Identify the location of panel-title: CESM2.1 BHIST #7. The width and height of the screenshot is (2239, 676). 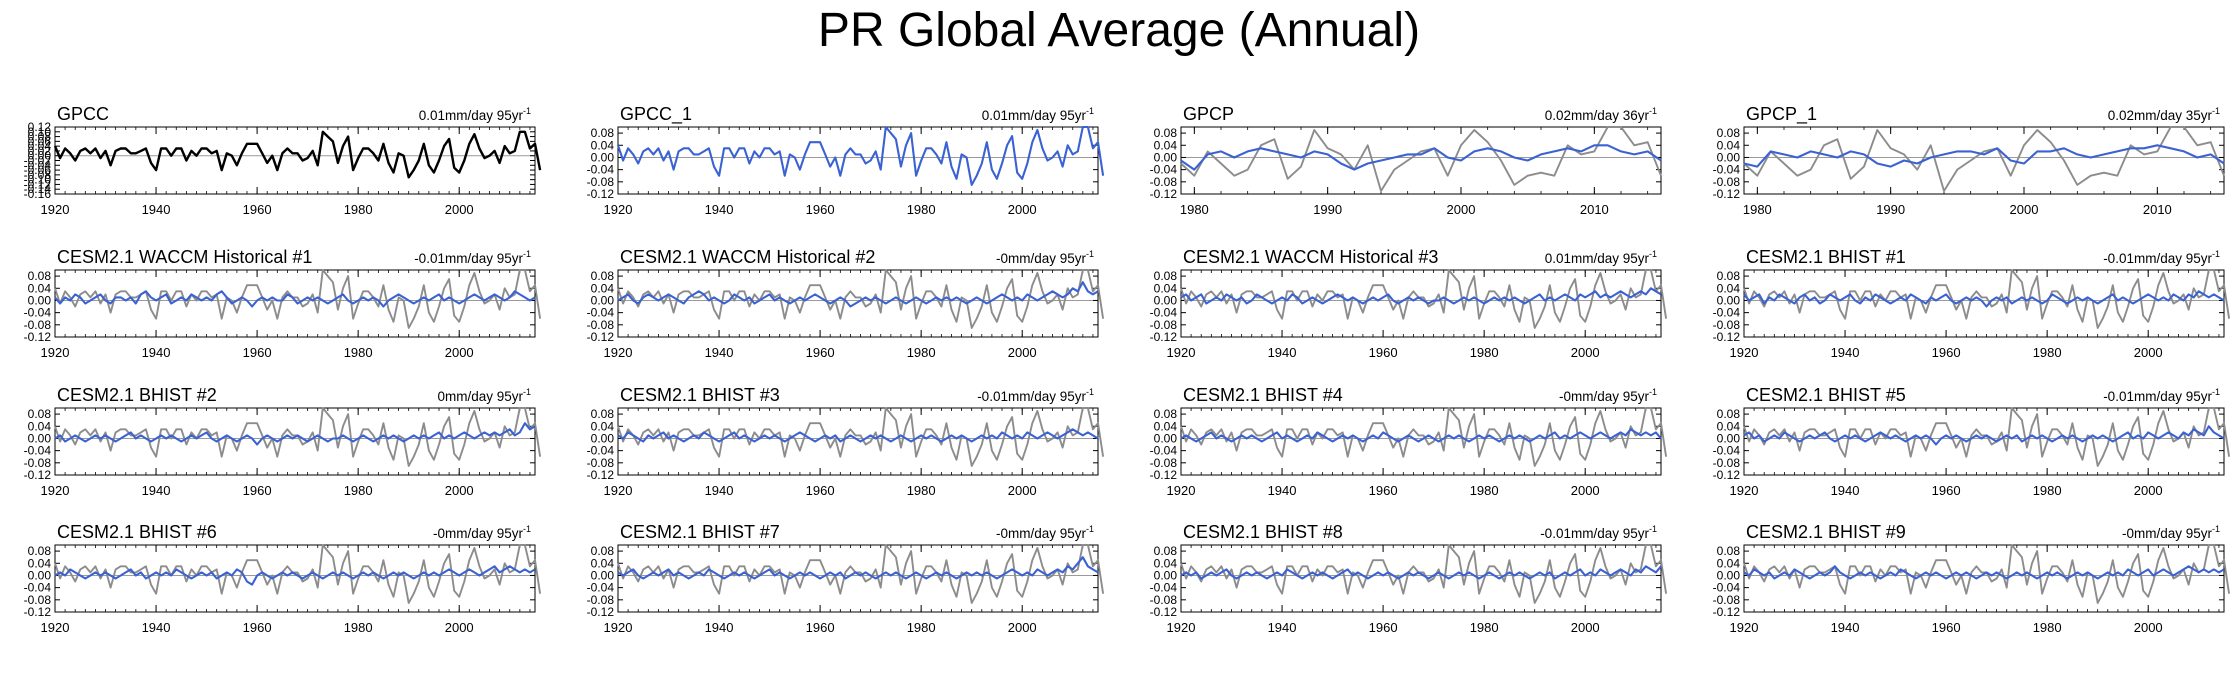
(700, 532).